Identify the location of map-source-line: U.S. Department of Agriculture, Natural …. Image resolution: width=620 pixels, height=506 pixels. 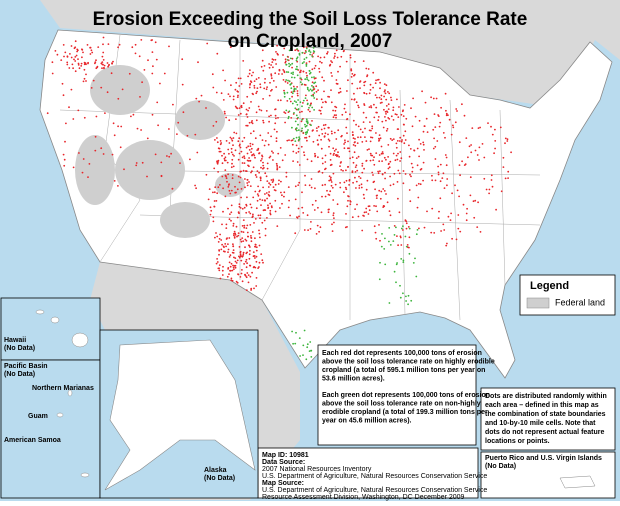
(374, 490).